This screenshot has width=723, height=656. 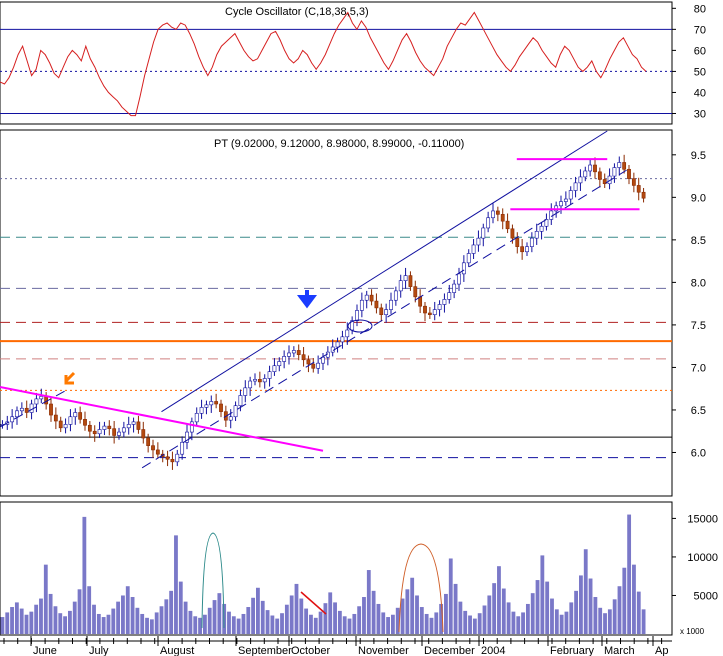 What do you see at coordinates (698, 283) in the screenshot?
I see `price-y-tick-label: 8.0` at bounding box center [698, 283].